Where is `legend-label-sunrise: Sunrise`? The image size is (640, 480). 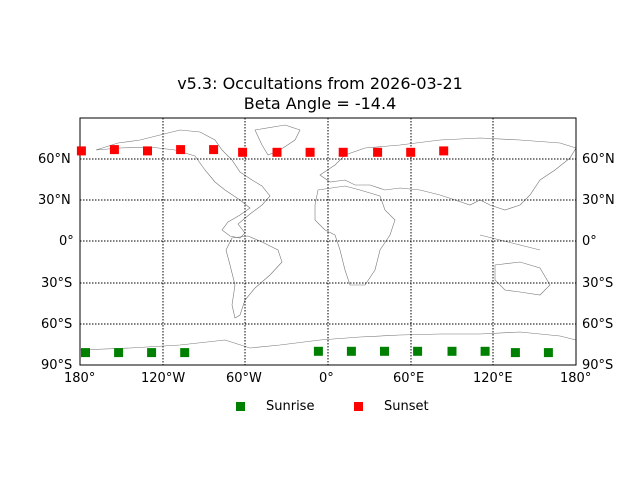 legend-label-sunrise: Sunrise is located at coordinates (290, 406).